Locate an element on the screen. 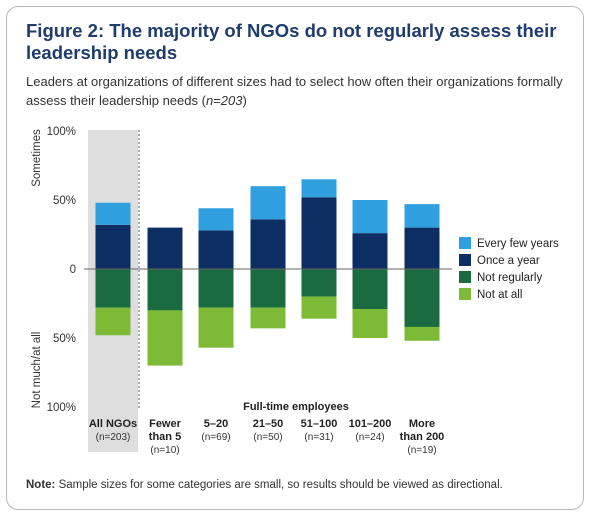  category-sample-size: (n=10) is located at coordinates (164, 450).